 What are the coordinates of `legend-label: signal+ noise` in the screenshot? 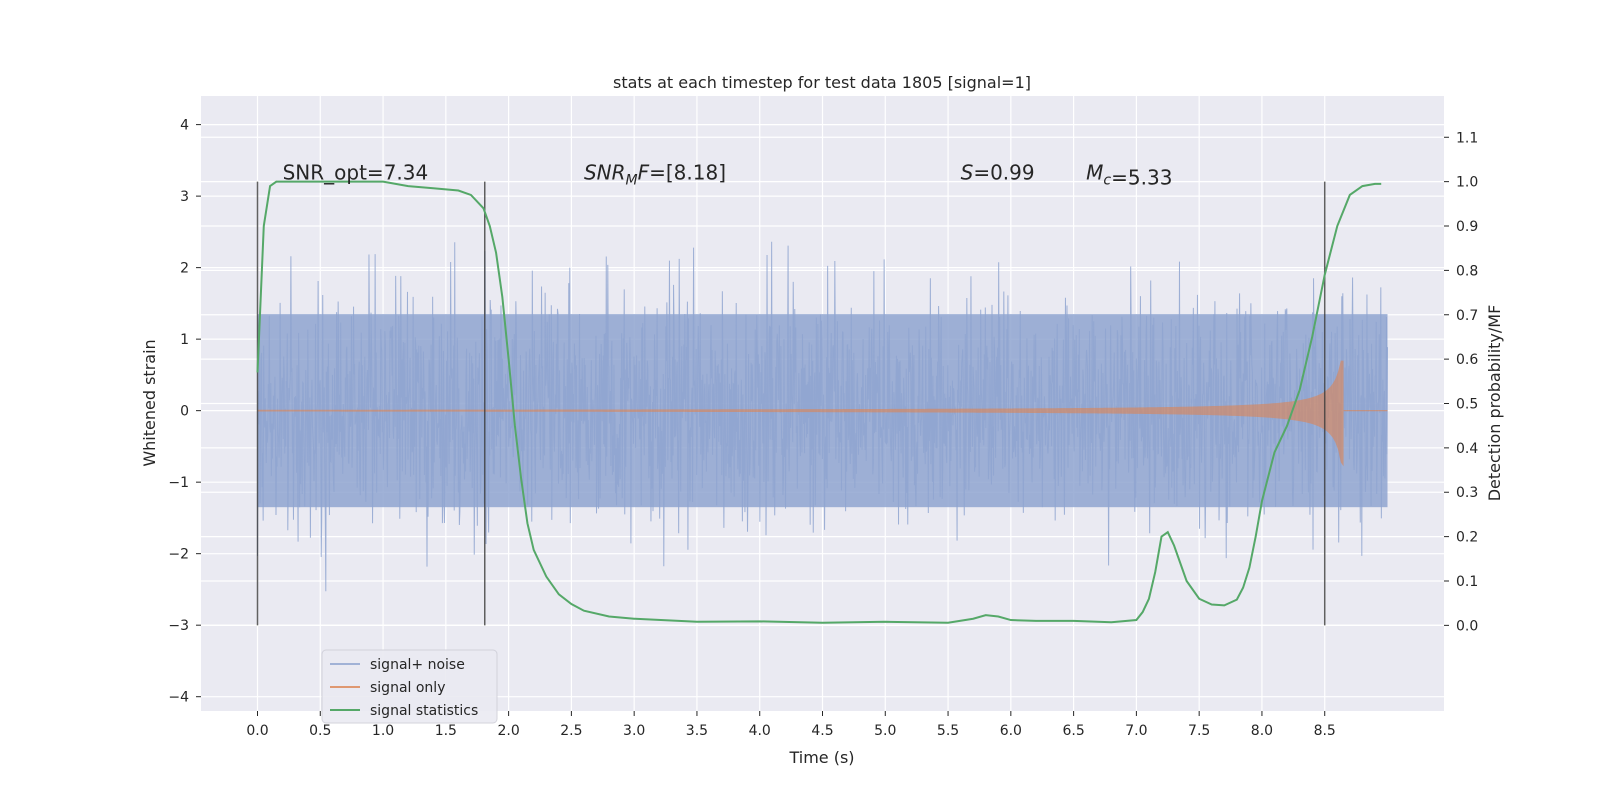 It's located at (417, 665).